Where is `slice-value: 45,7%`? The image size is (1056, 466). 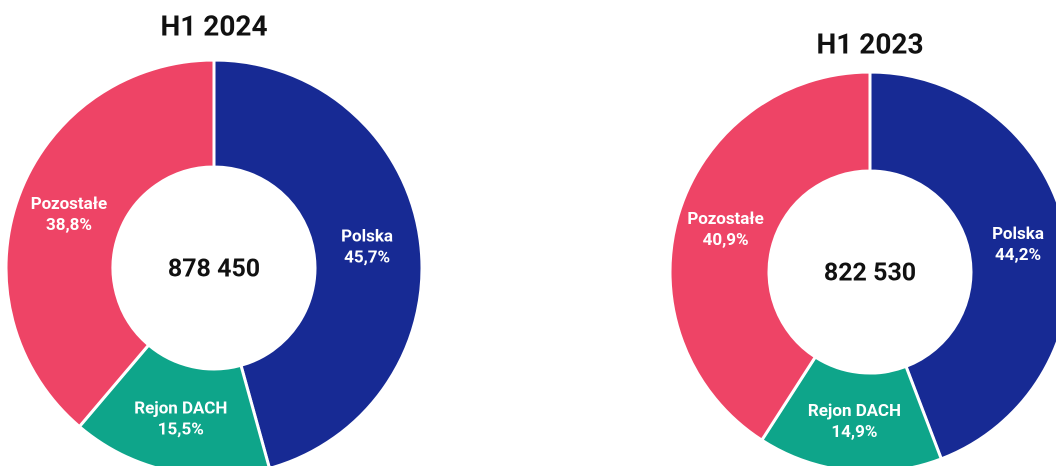 slice-value: 45,7% is located at coordinates (367, 258).